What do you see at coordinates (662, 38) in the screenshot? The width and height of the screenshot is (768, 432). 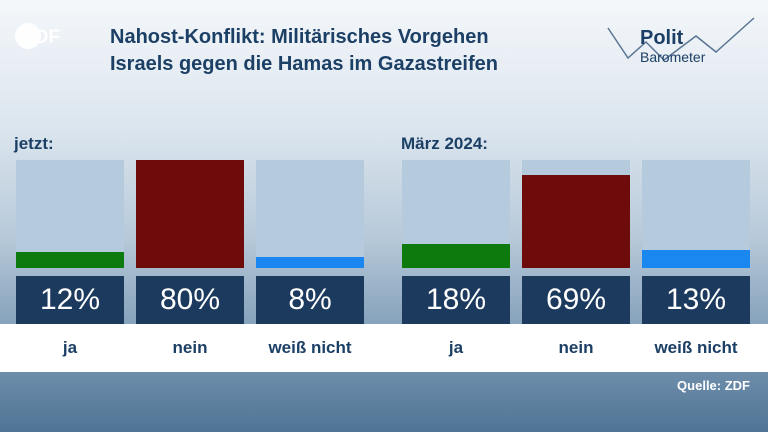 I see `polit-logo-text: Polit` at bounding box center [662, 38].